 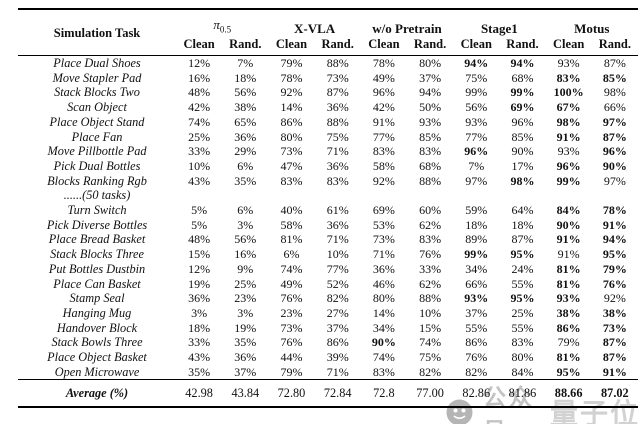 I want to click on value-cell: 72.80, so click(x=291, y=393).